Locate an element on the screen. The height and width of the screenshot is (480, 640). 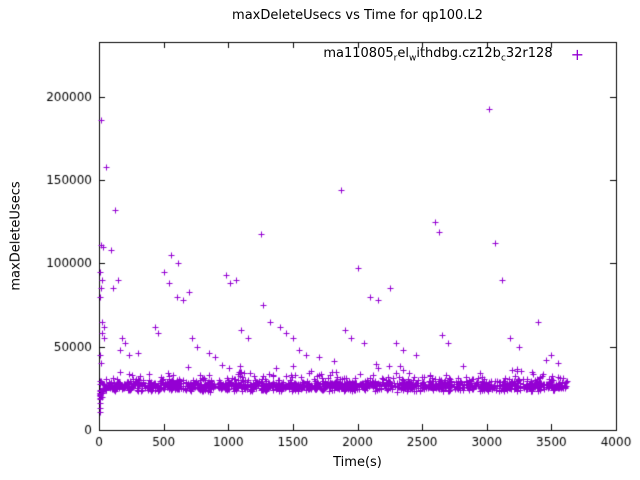
y-axis-label: maxDeleteUsecs is located at coordinates (16, 236).